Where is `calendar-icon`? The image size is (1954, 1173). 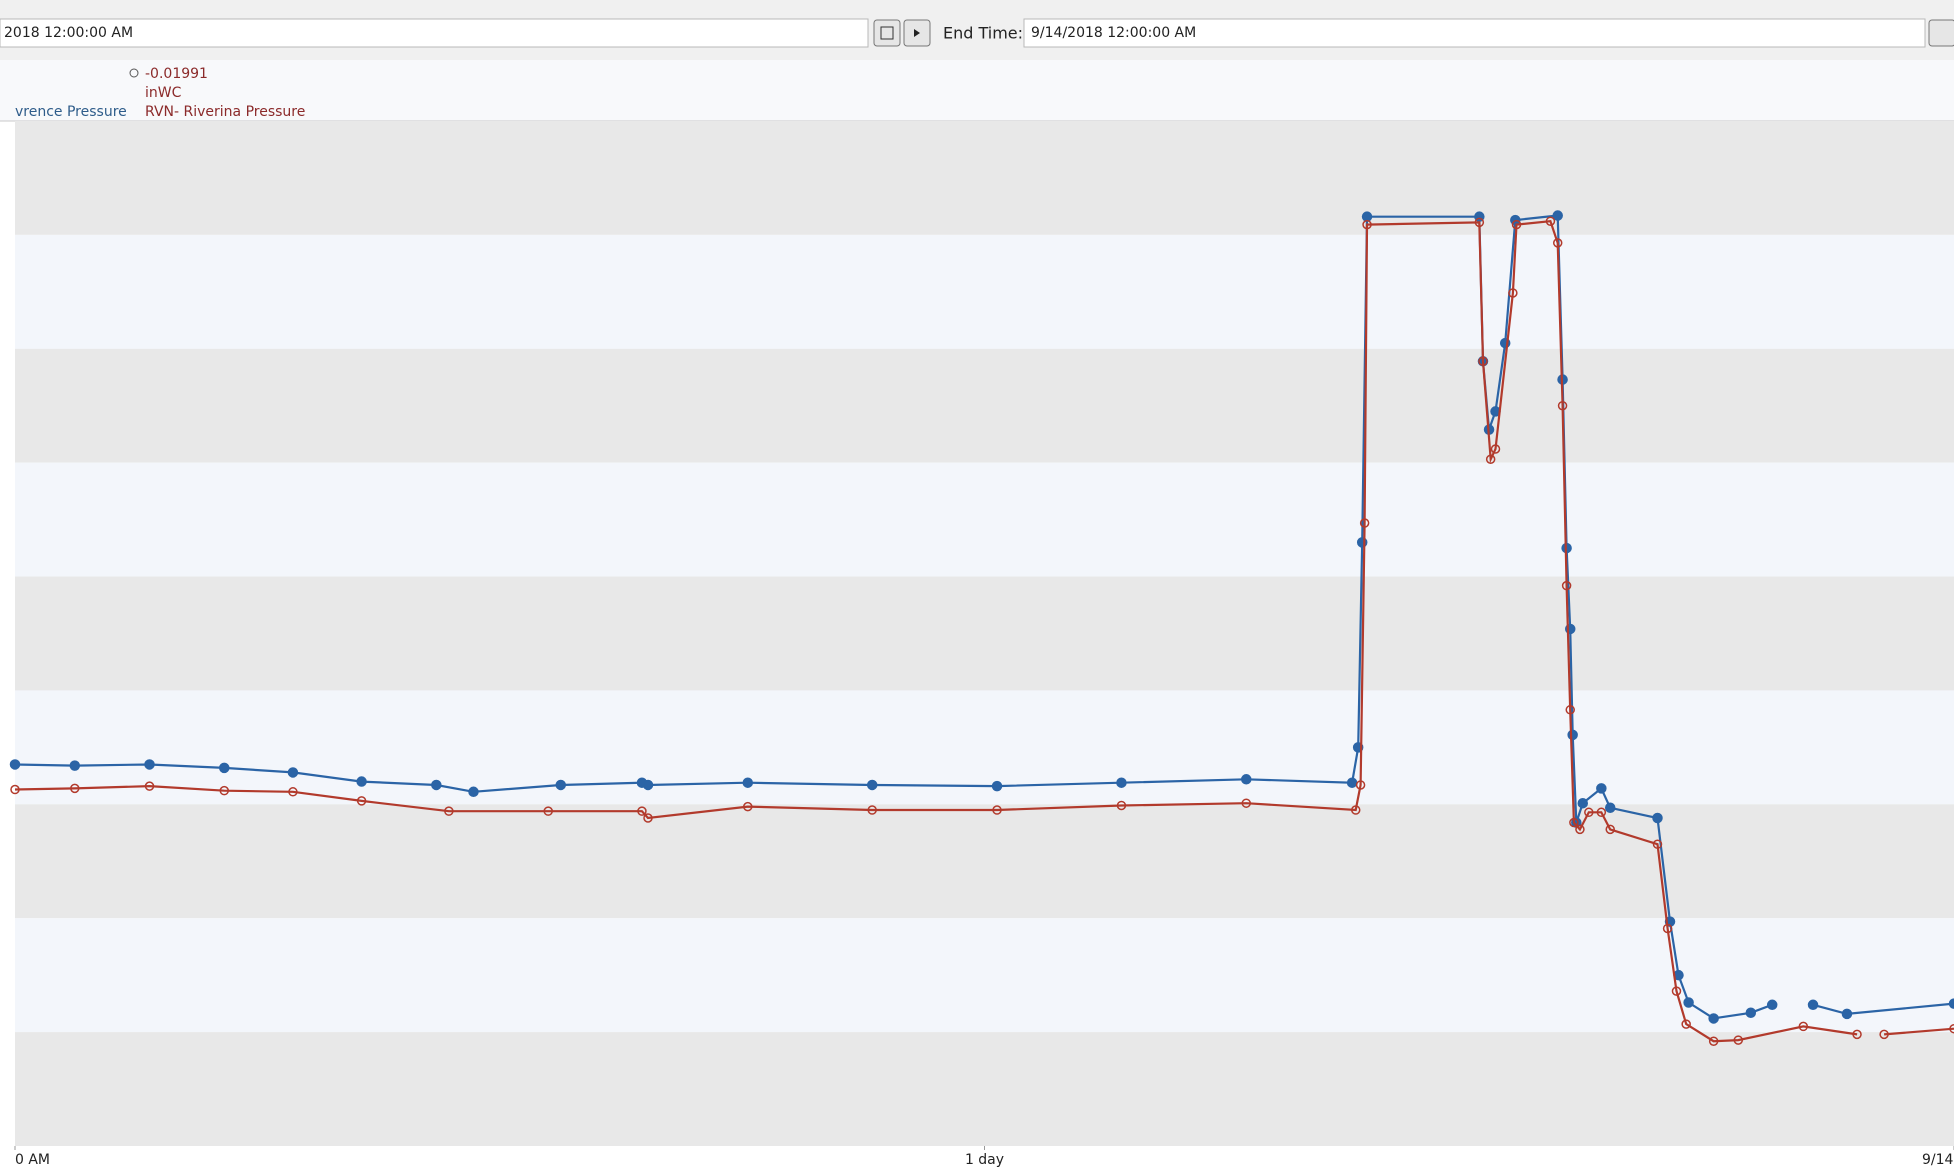
calendar-icon is located at coordinates (887, 33).